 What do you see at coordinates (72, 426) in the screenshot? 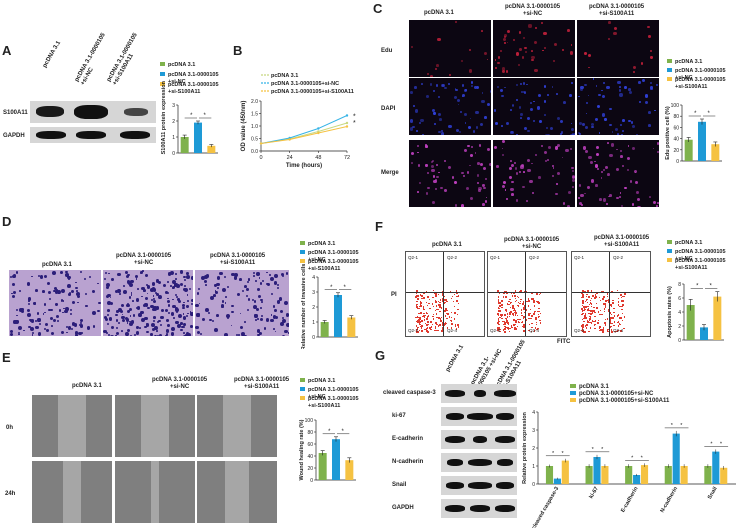
I see `wound-gap` at bounding box center [72, 426].